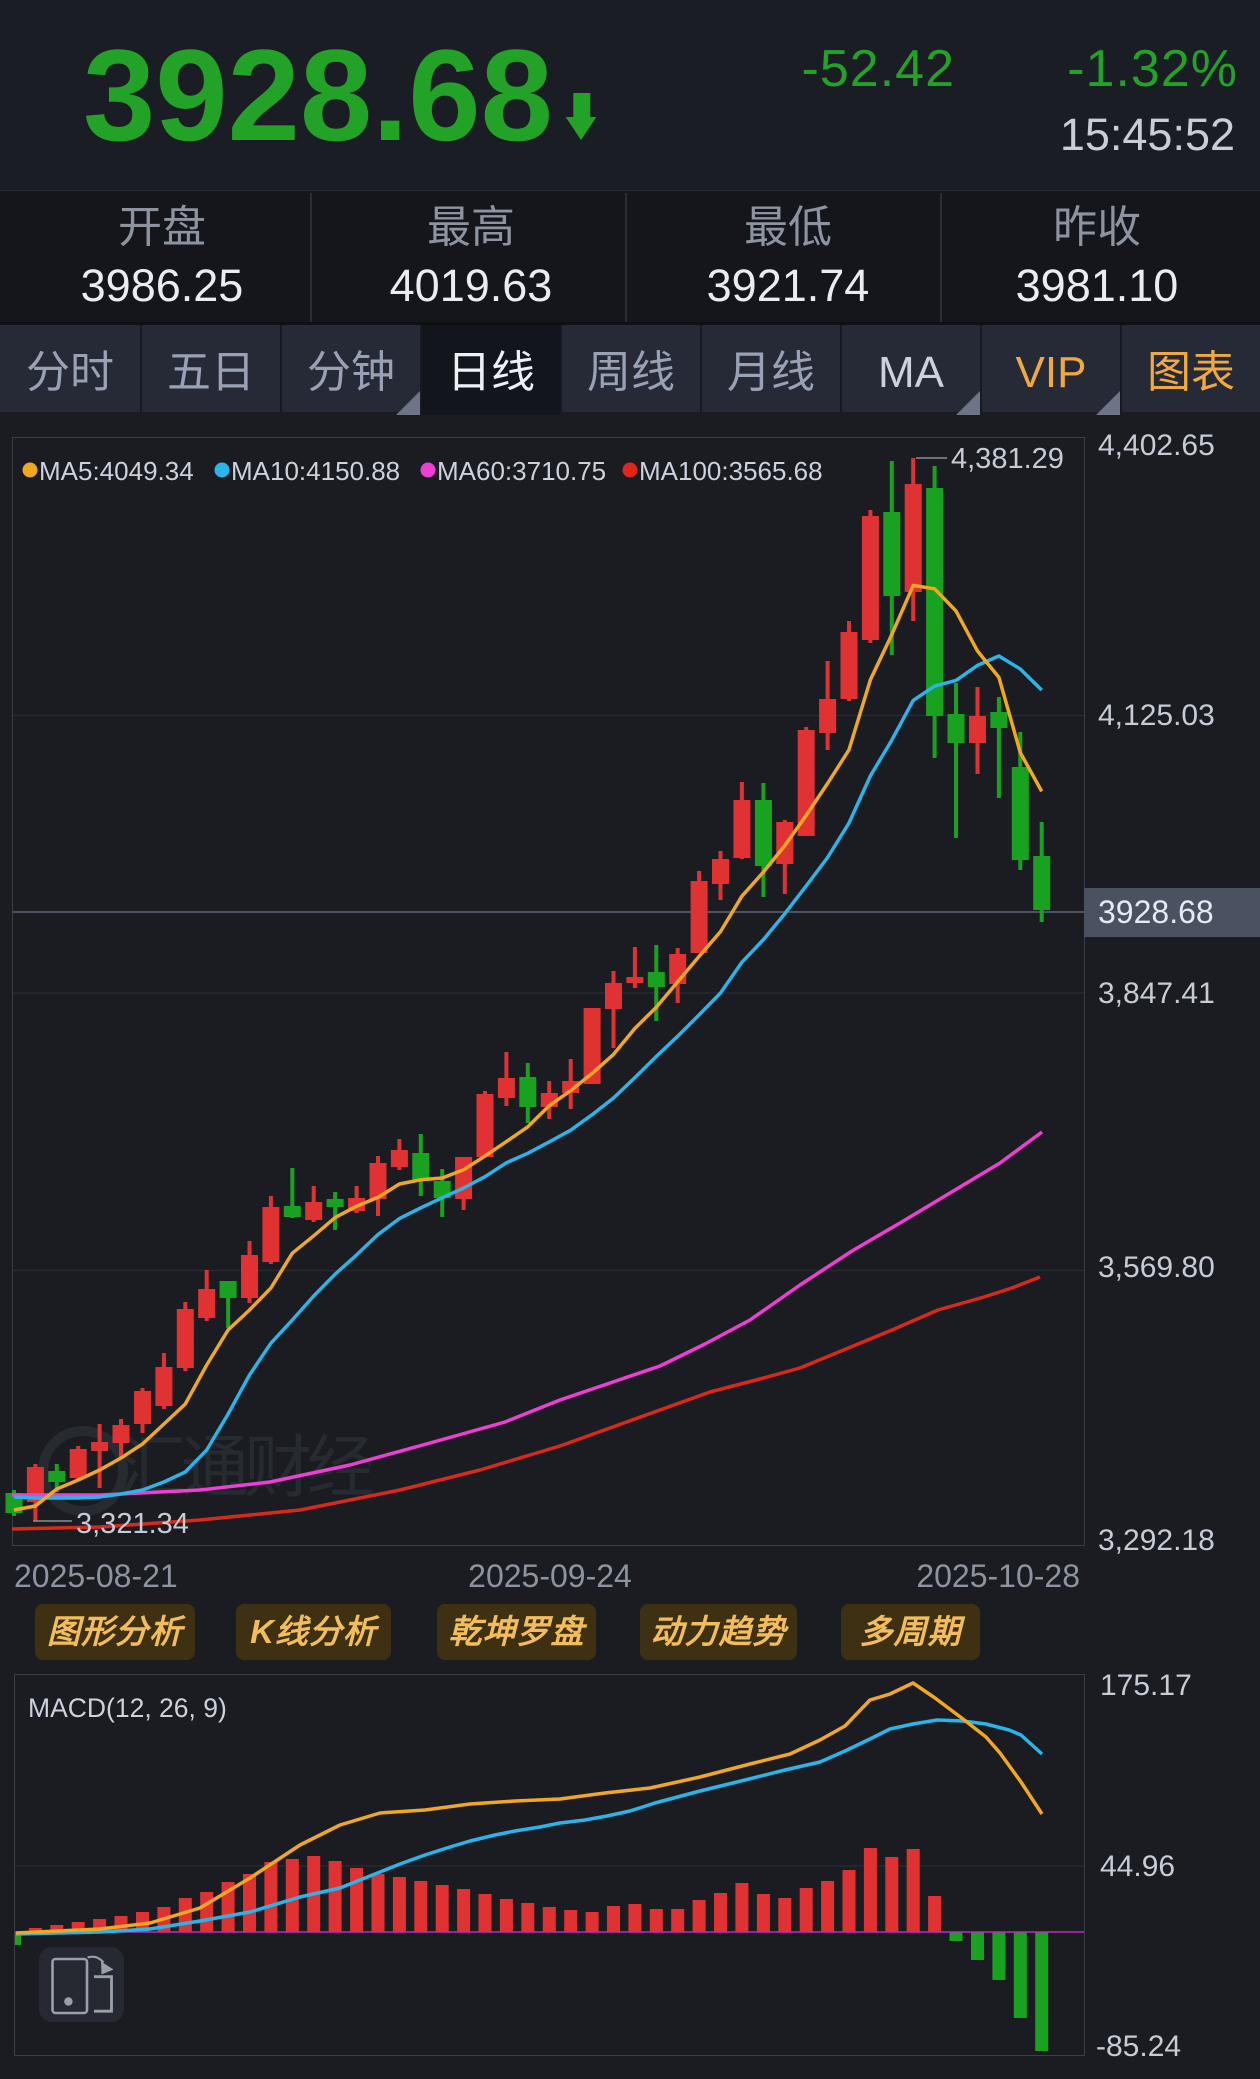 The image size is (1260, 2079). Describe the element at coordinates (116, 471) in the screenshot. I see `svg-text: MA5:4049.34` at that location.